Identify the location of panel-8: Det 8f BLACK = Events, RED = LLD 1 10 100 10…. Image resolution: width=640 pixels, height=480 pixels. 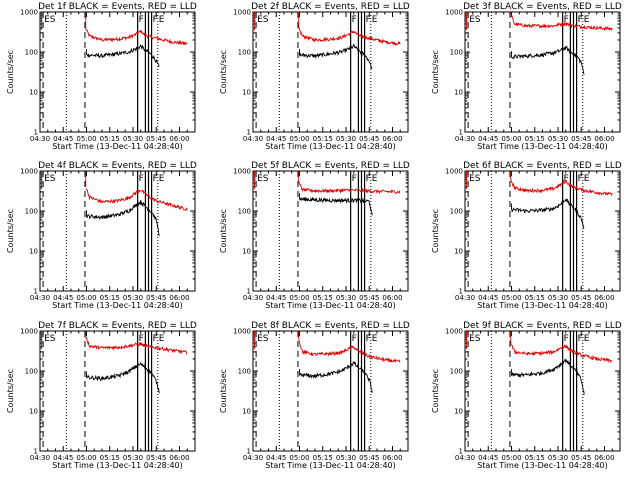
(314, 395).